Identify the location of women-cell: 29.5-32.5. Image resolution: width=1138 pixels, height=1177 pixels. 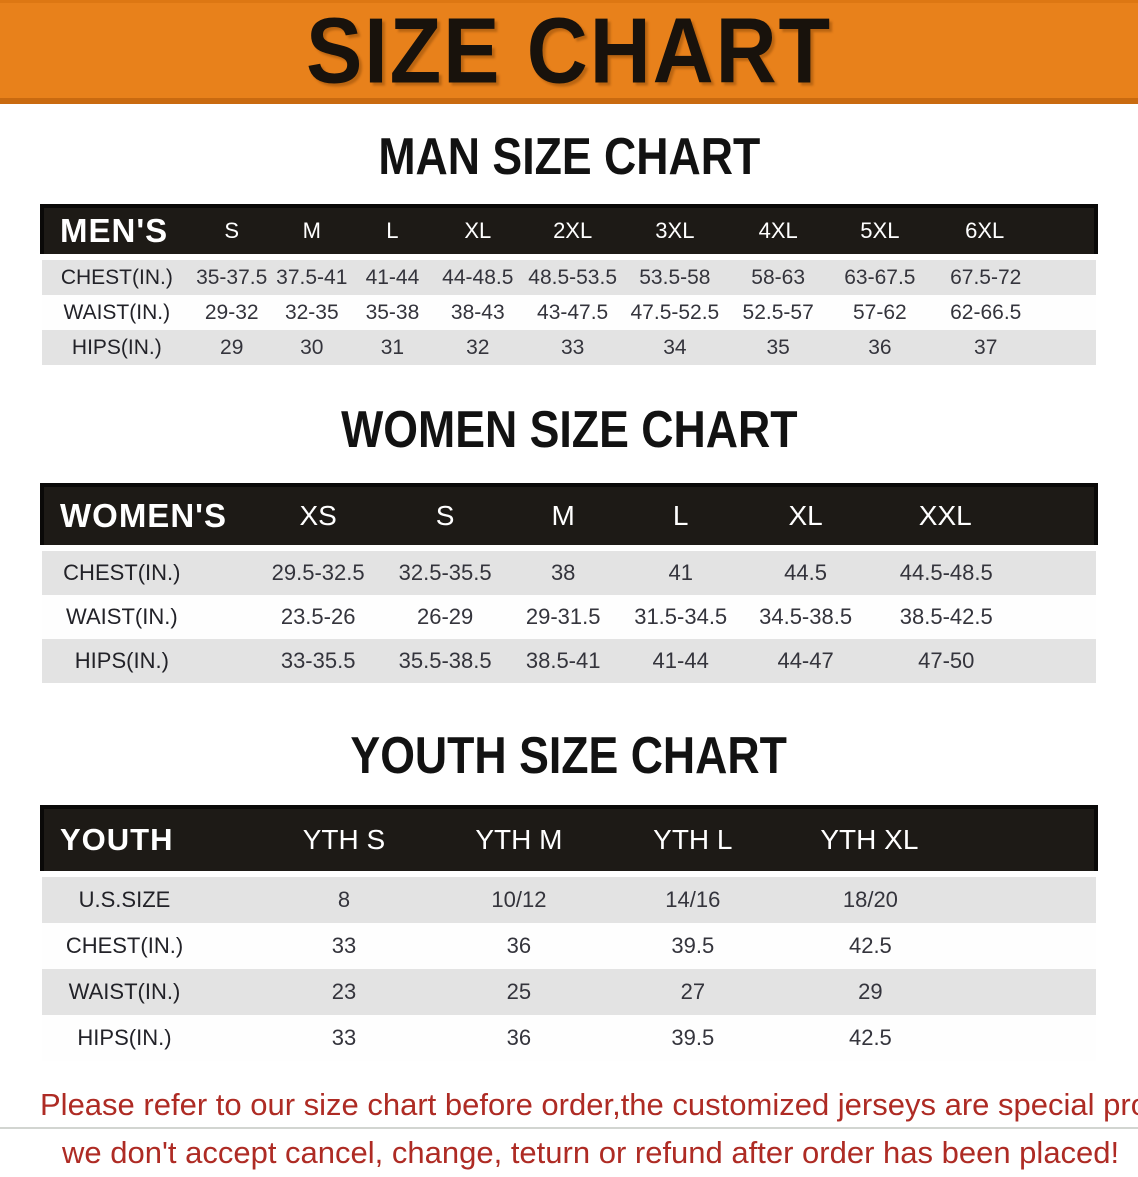
(318, 570).